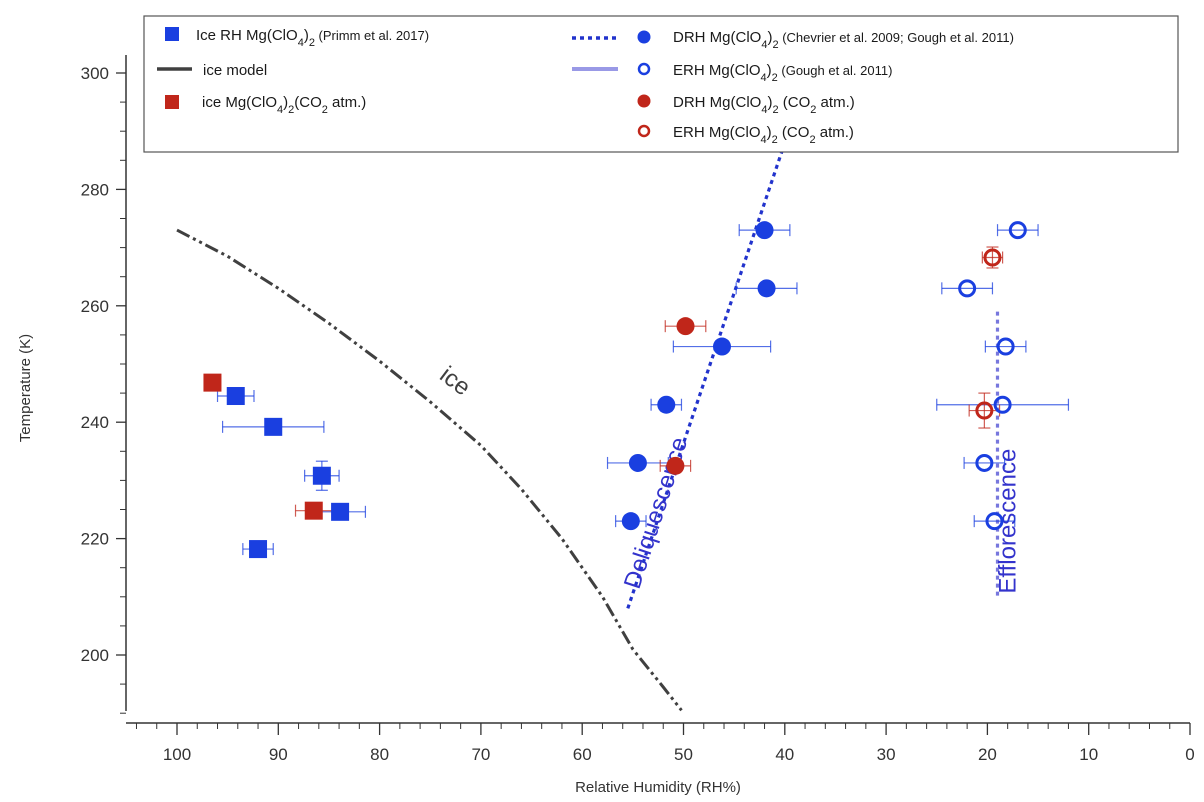 Image resolution: width=1204 pixels, height=802 pixels. Describe the element at coordinates (372, 35) in the screenshot. I see `legend-label-part: (Primm et al. 2017)` at that location.